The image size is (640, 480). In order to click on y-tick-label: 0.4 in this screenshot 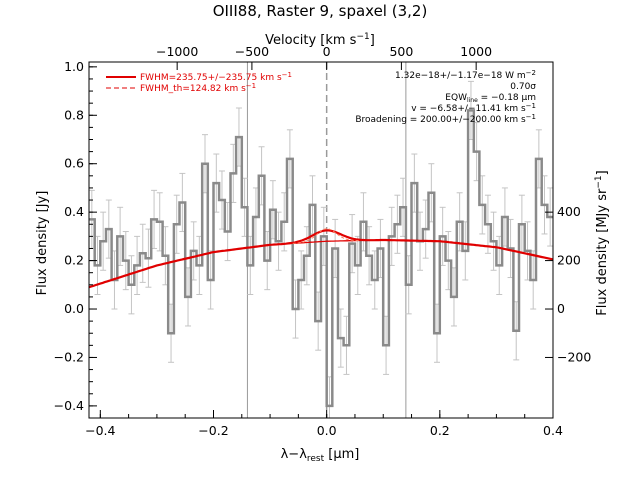, I will do `click(74, 211)`.